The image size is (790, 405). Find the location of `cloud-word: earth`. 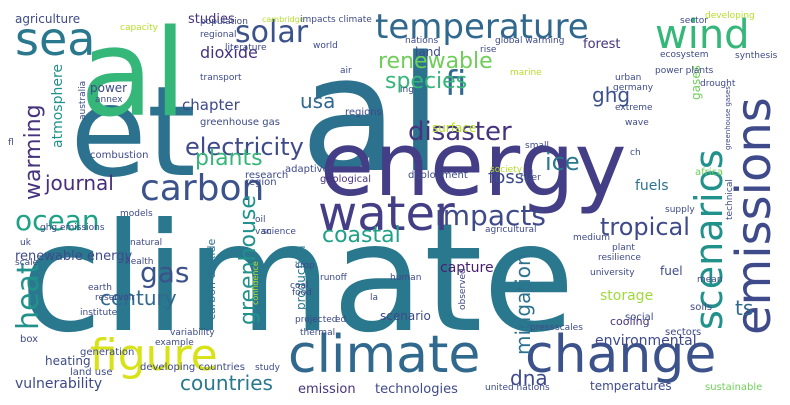

cloud-word: earth is located at coordinates (100, 288).